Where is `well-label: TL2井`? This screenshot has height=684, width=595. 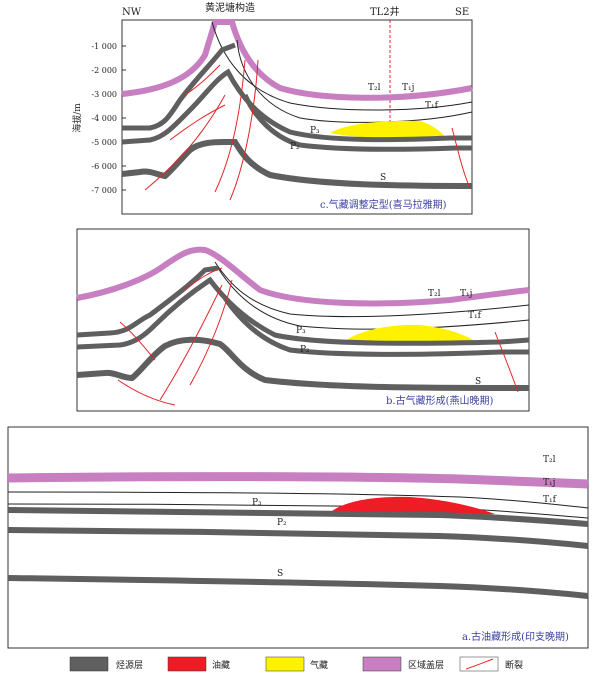 well-label: TL2井 is located at coordinates (385, 11).